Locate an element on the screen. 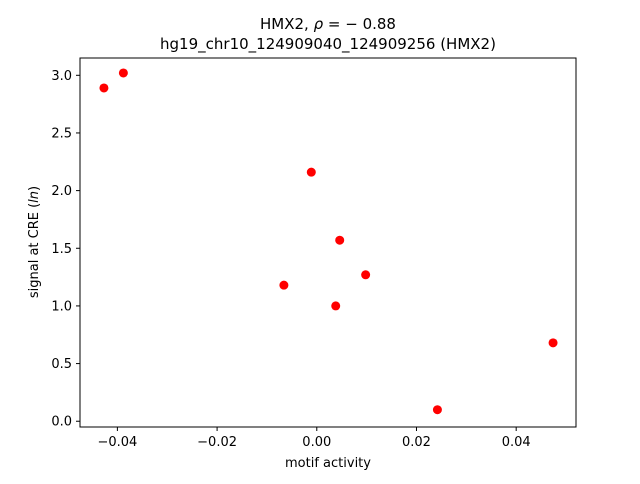  y-axis-ticks: 0.0 0.5 1.0 1.5 2.0 2.5 3.0 is located at coordinates (65, 249).